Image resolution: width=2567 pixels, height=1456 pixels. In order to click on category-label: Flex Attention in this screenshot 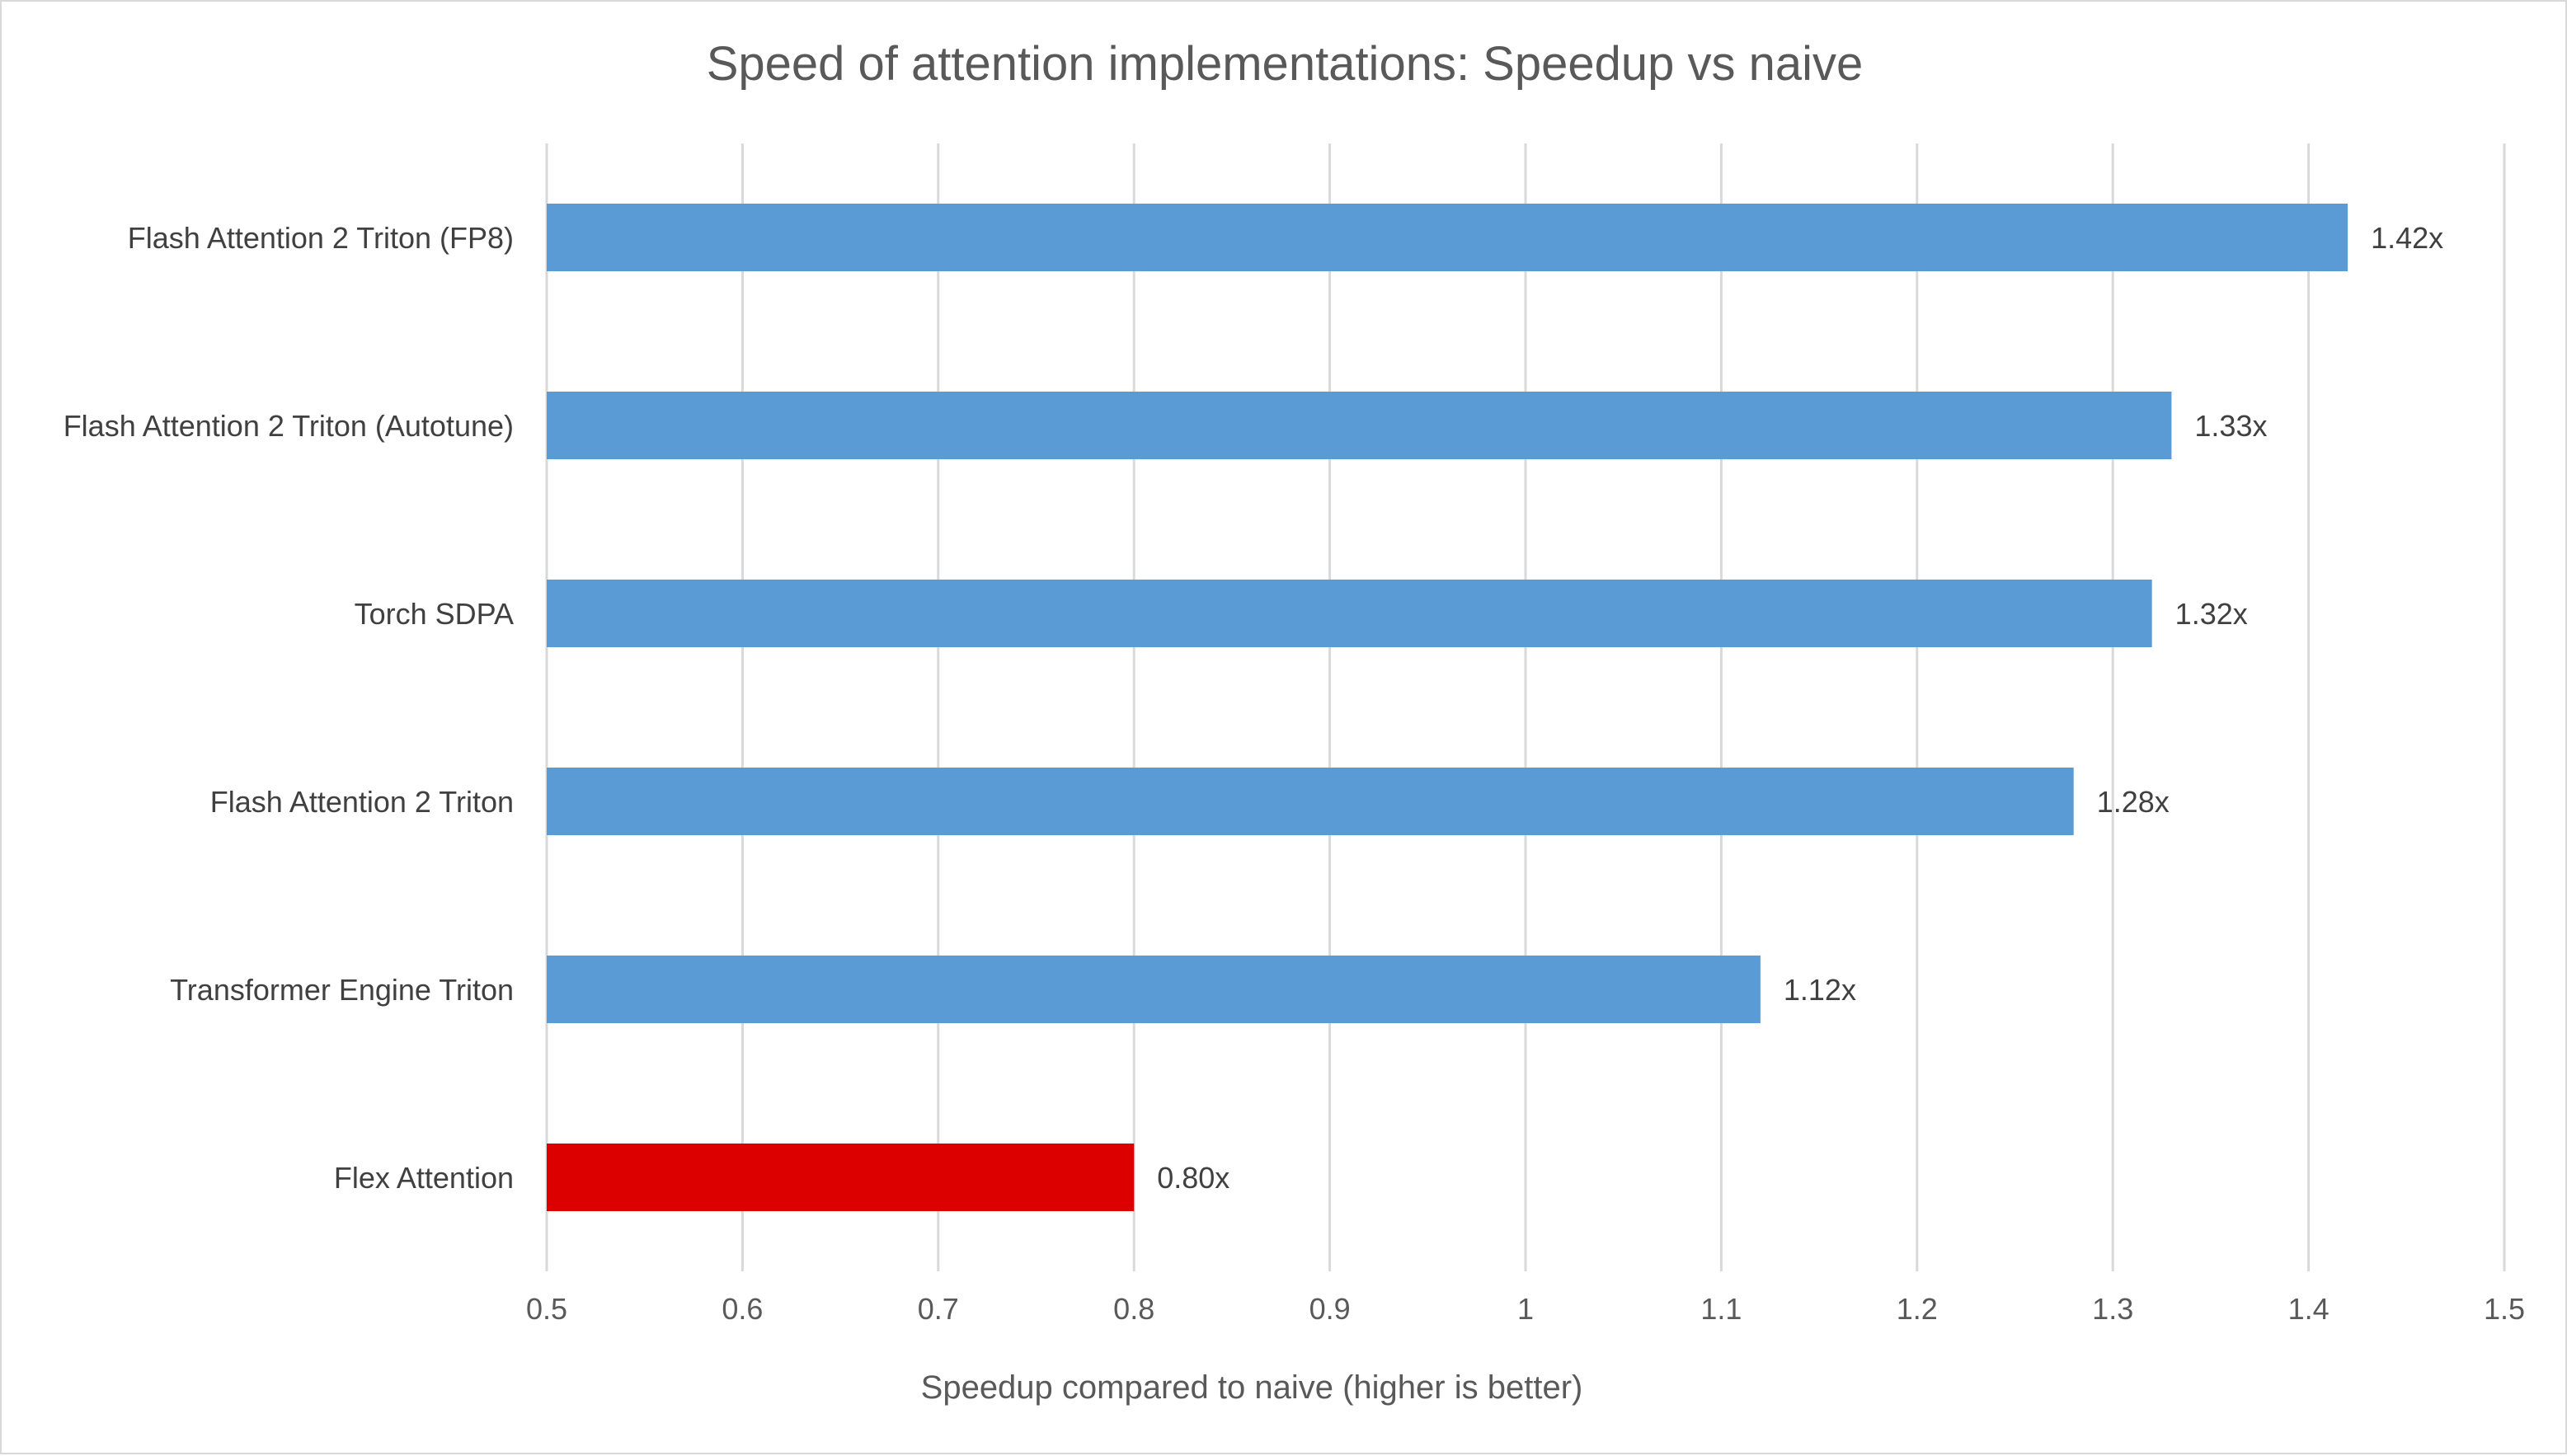, I will do `click(424, 1178)`.